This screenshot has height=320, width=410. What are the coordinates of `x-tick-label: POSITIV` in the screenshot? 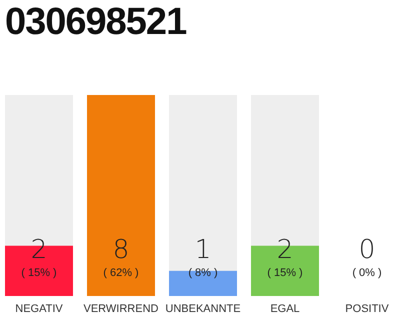 It's located at (367, 308).